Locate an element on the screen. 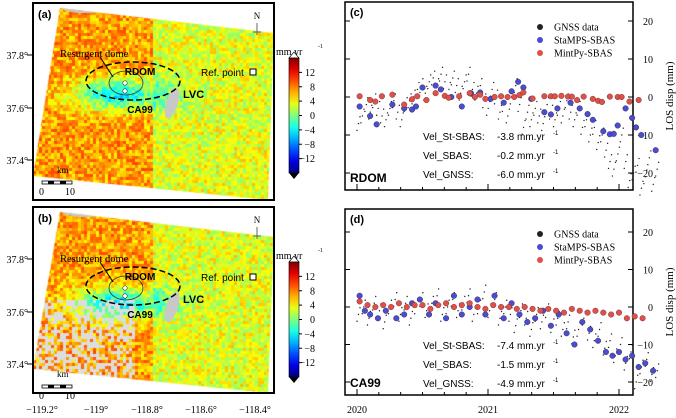  velocity-value: -7.4 mm.yr is located at coordinates (521, 346).